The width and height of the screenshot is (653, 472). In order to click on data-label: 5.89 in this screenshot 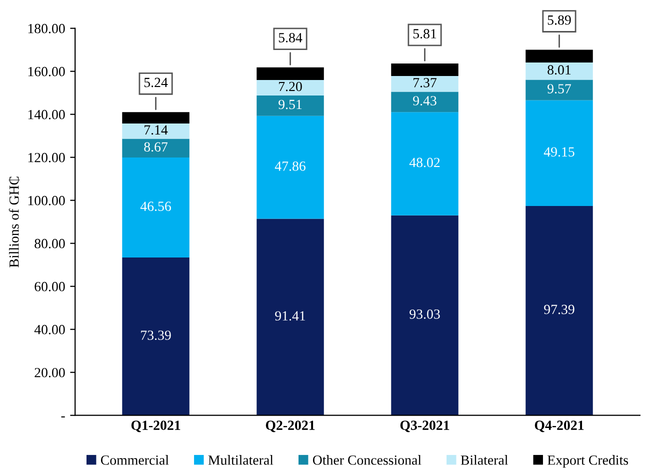, I will do `click(559, 20)`.